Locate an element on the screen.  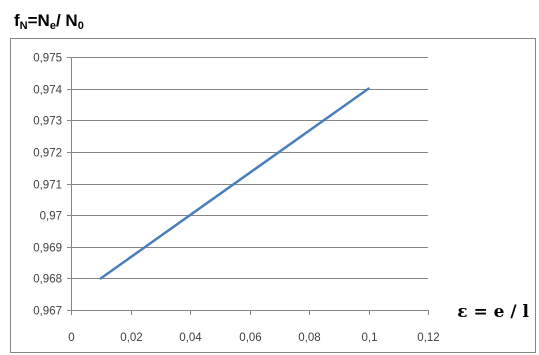
y-tick-label: 0,973 is located at coordinates (47, 122).